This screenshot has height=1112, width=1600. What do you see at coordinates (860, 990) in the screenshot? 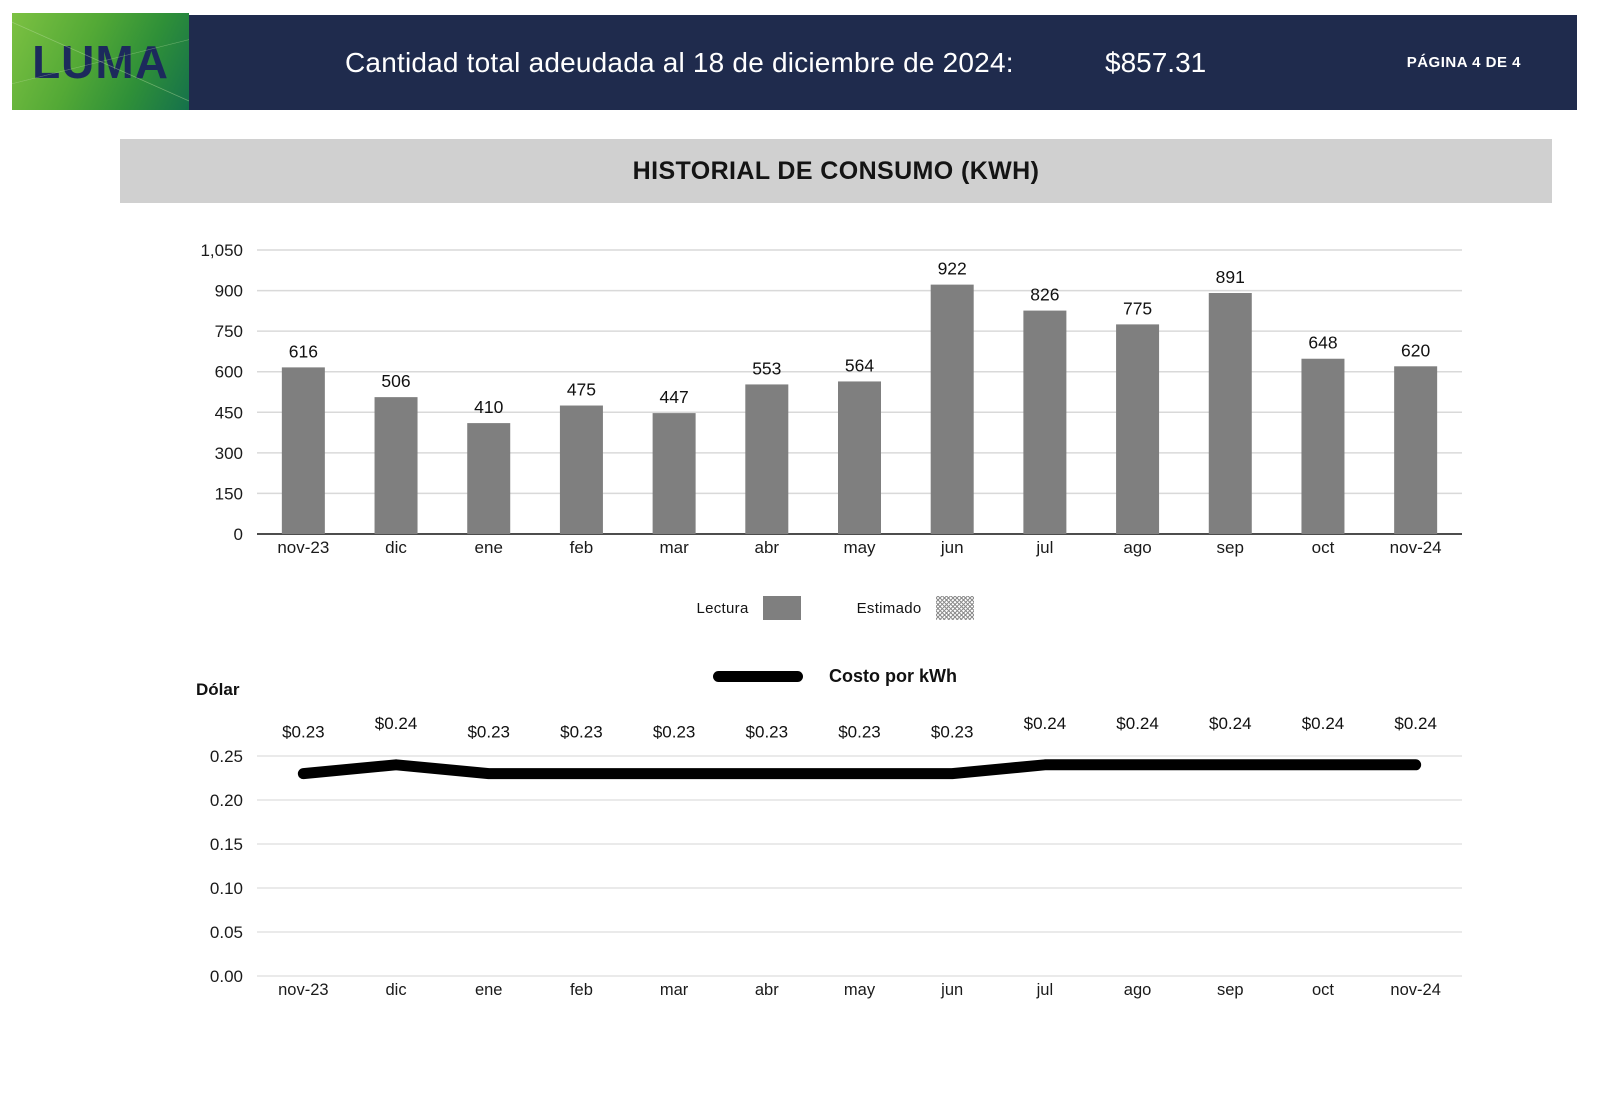
I see `line-xtick-label: may` at bounding box center [860, 990].